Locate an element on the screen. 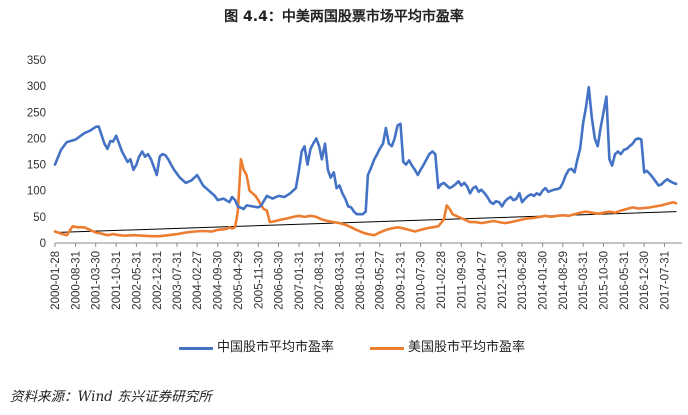 Image resolution: width=688 pixels, height=415 pixels. y-tick-label: 50 is located at coordinates (39, 218).